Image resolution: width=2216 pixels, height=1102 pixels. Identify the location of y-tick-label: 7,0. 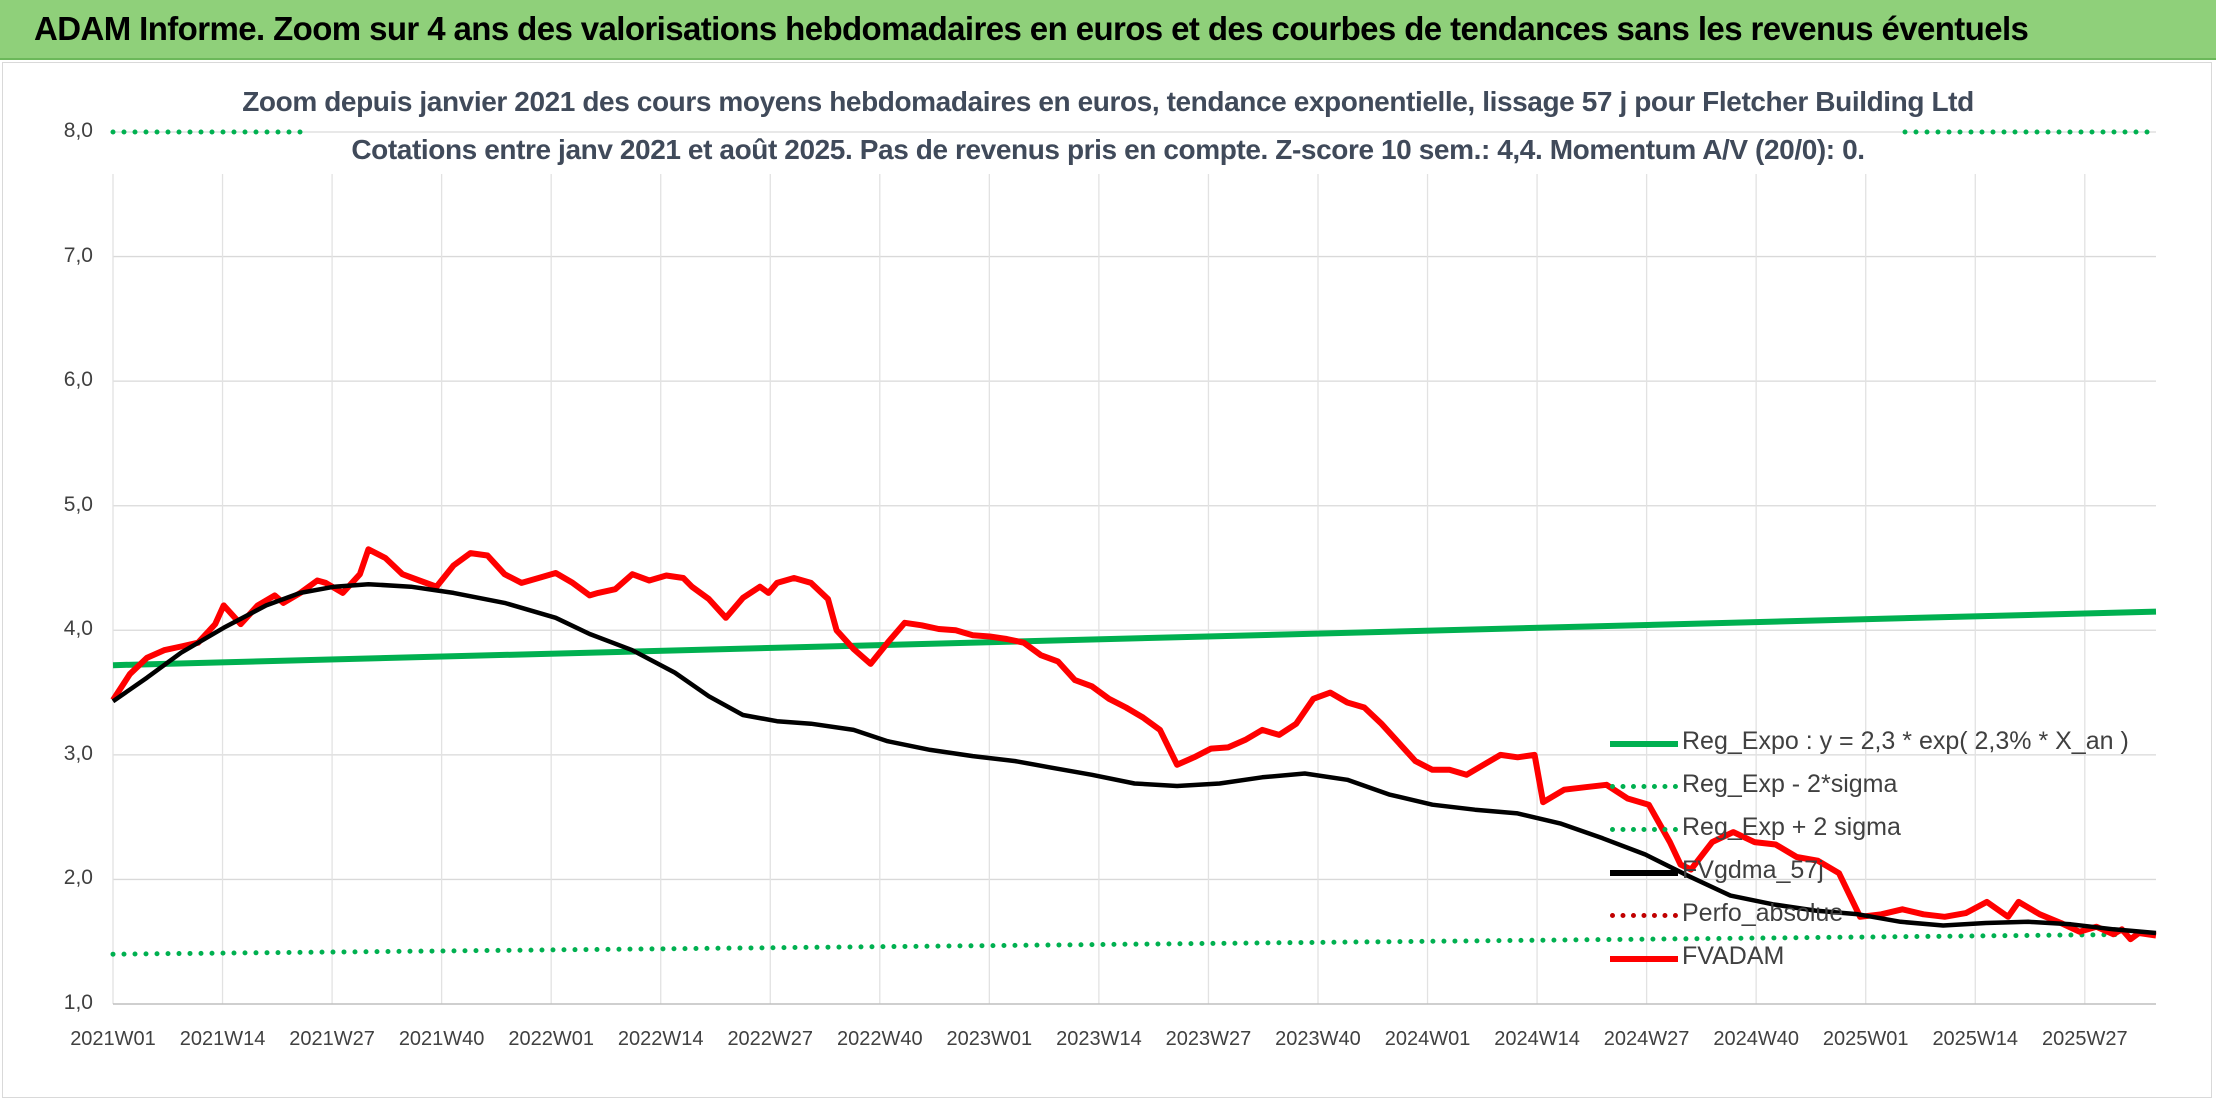
(78, 255).